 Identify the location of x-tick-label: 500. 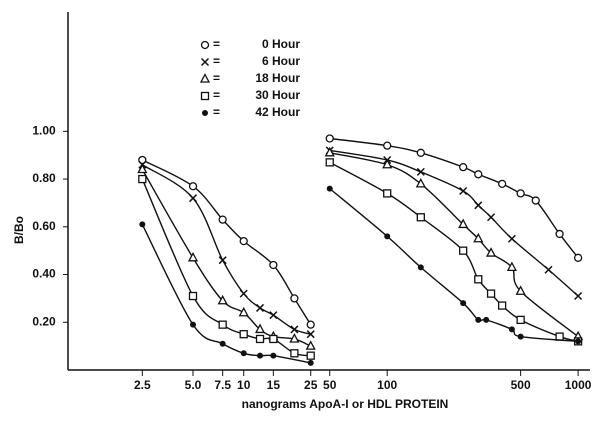
(521, 385).